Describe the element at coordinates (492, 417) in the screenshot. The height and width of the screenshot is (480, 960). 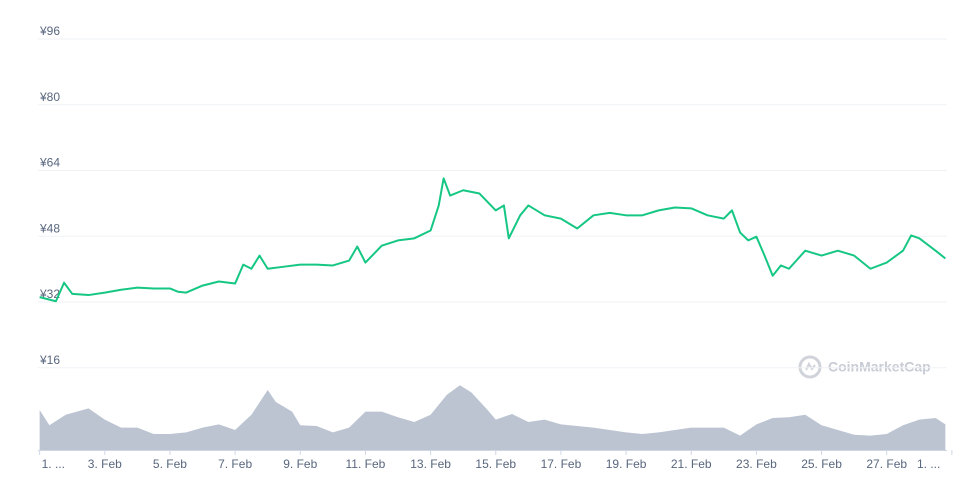
I see `volume-area` at that location.